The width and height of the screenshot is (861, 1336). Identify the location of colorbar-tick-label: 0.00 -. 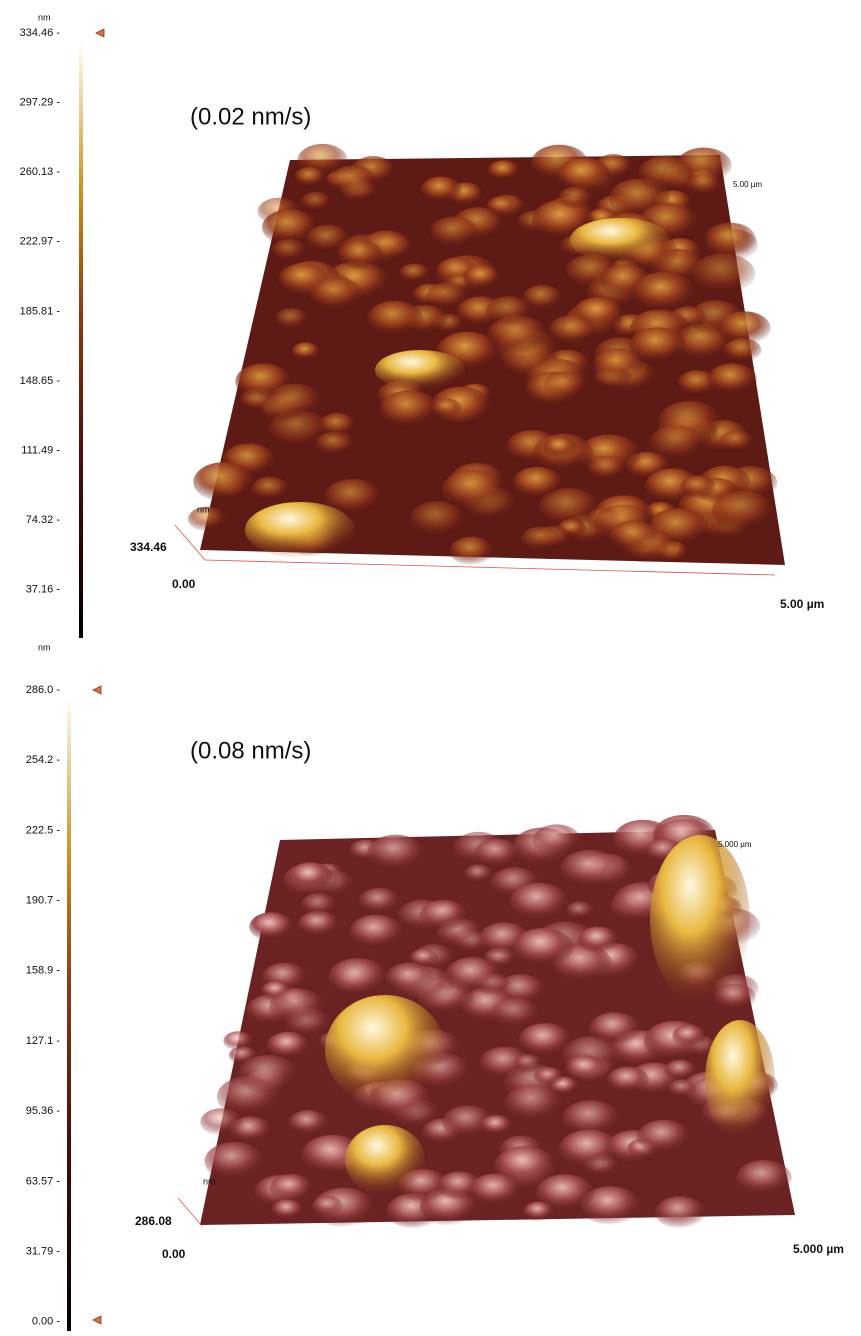
(46, 1322).